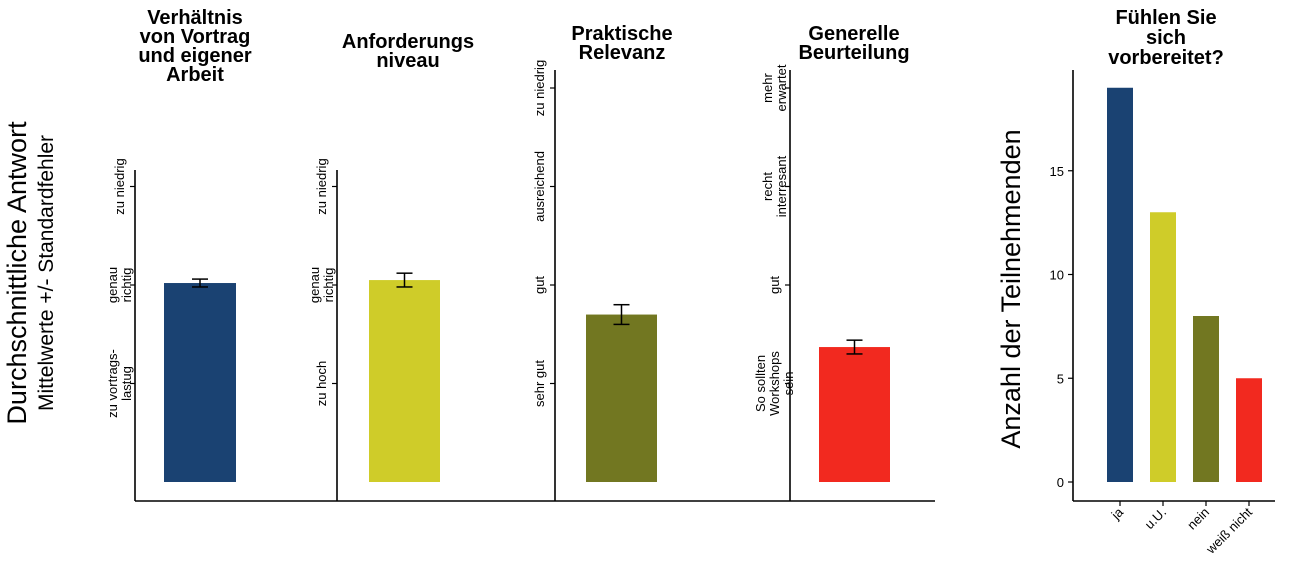  Describe the element at coordinates (853, 34) in the screenshot. I see `panel-4-title-line: Generelle` at that location.